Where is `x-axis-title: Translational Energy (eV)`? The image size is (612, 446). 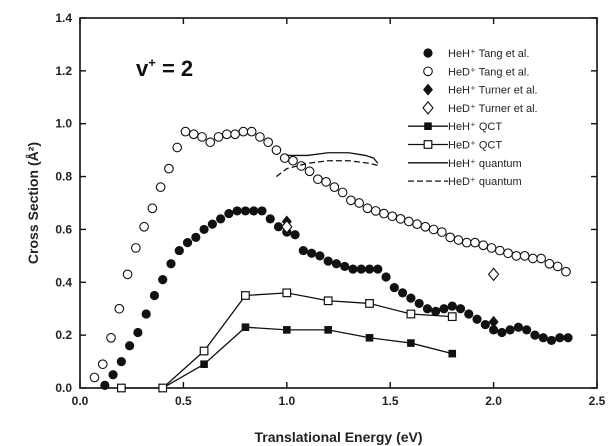 x-axis-title: Translational Energy (eV) is located at coordinates (338, 437).